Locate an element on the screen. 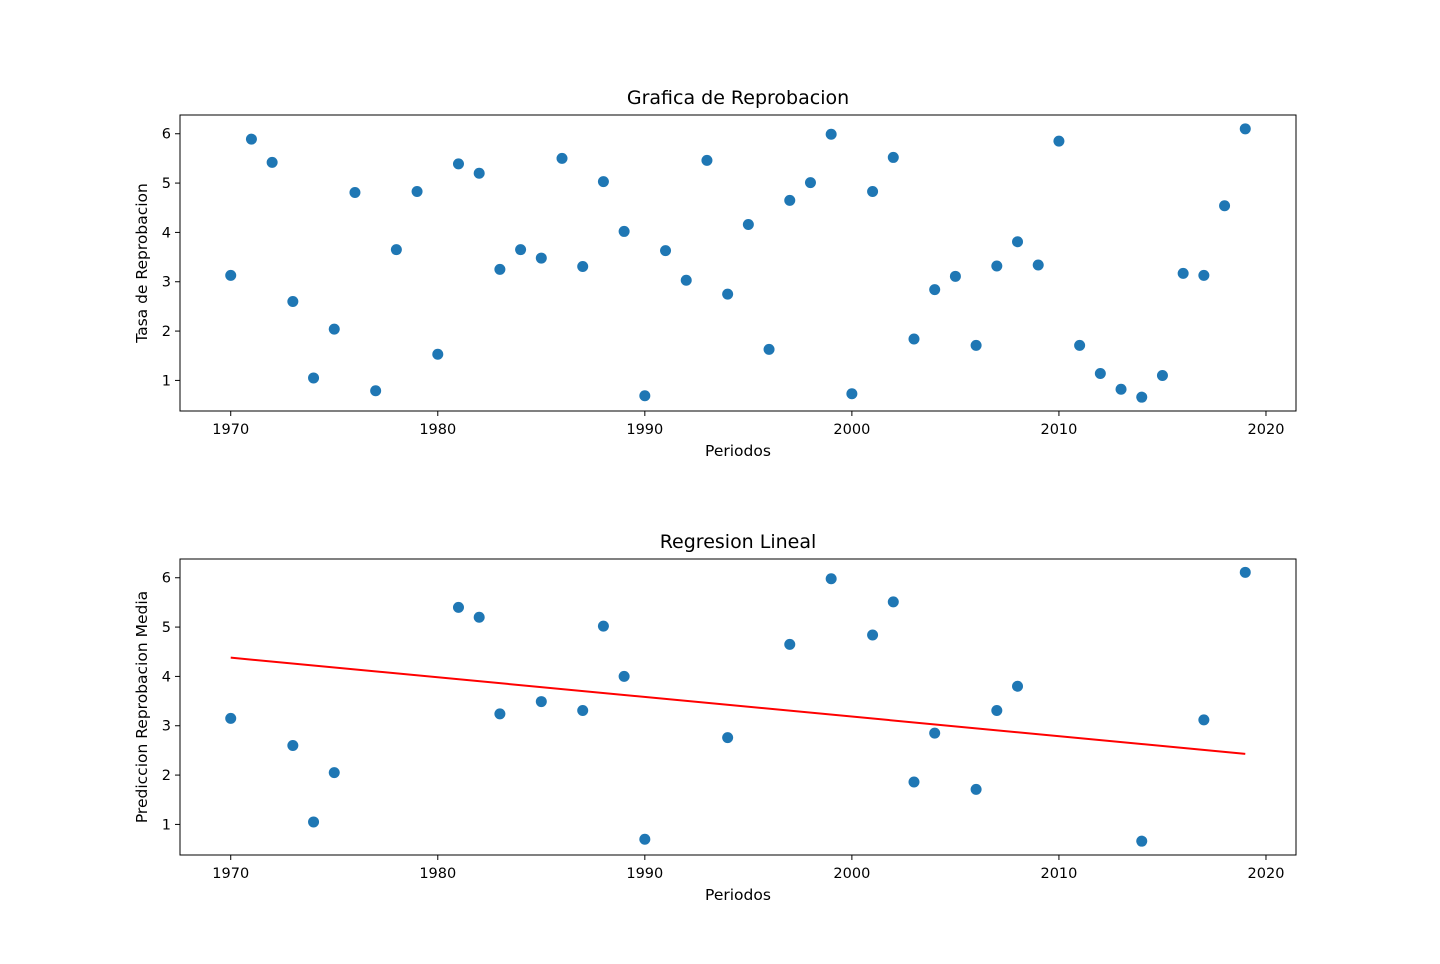 The image size is (1440, 964). y-tick-label: 5 is located at coordinates (166, 628).